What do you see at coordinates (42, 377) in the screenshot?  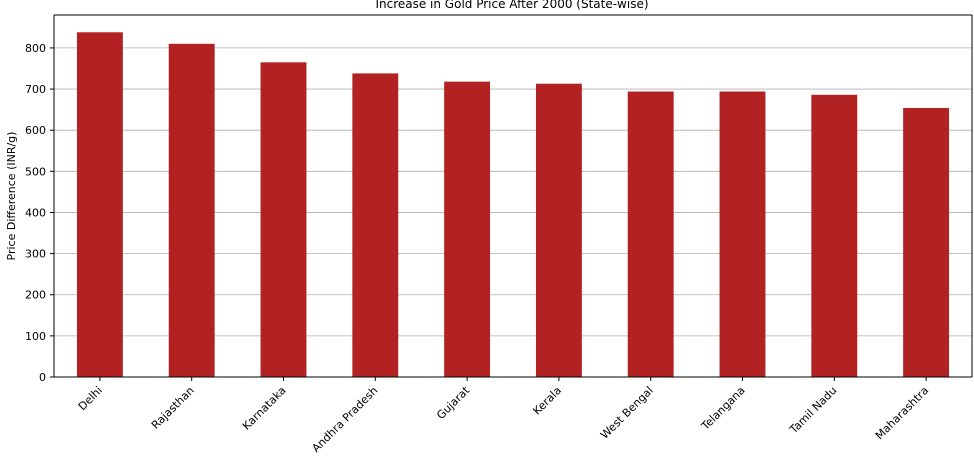 I see `y-tick-label: 0` at bounding box center [42, 377].